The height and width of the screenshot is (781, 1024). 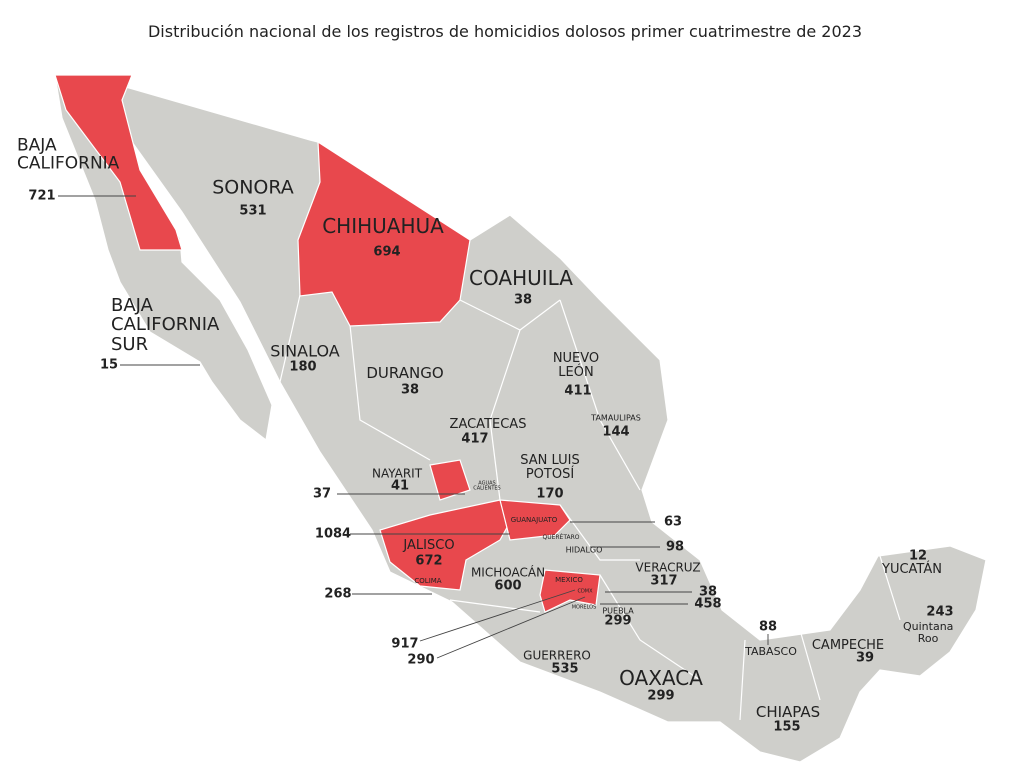 What do you see at coordinates (253, 211) in the screenshot?
I see `state-value: 531` at bounding box center [253, 211].